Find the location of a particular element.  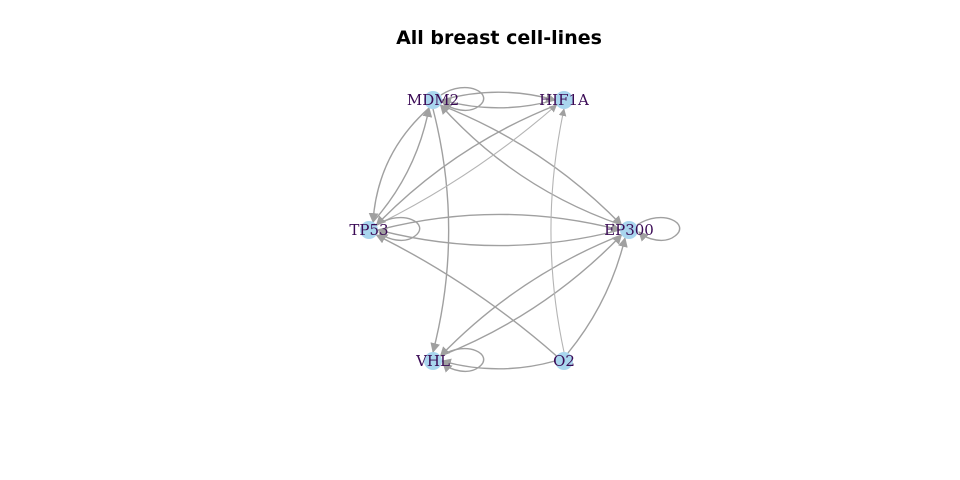

edge-mdm2-to-hif1a is located at coordinates (498, 97).